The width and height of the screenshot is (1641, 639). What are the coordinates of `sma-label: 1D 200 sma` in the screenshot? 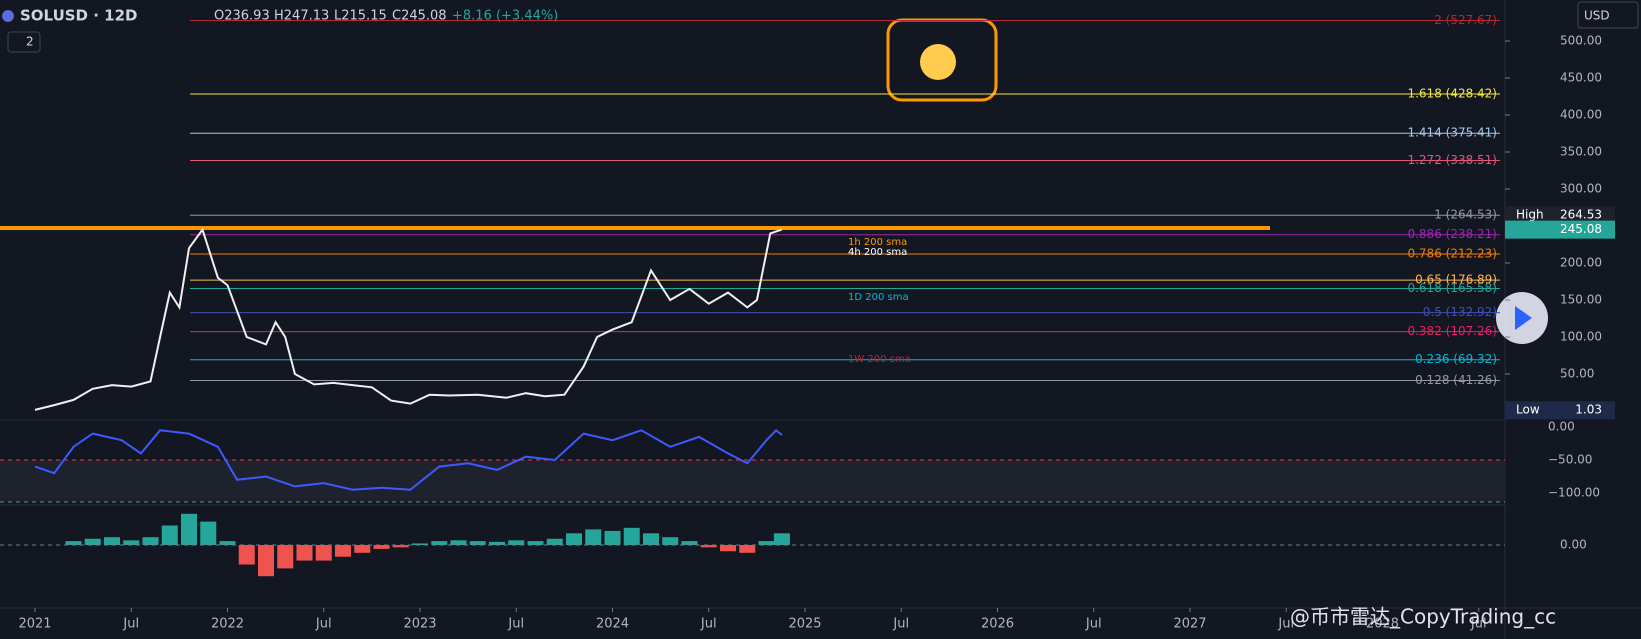 It's located at (878, 297).